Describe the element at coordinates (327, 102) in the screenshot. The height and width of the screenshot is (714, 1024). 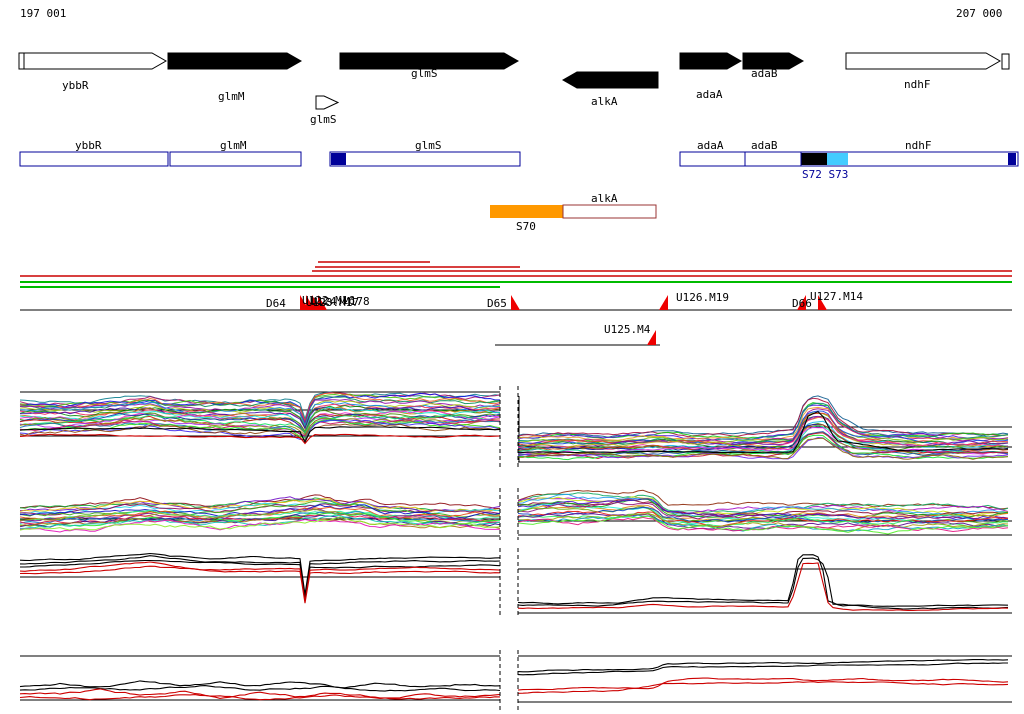
I see `gene-arrow-glmS-leader` at that location.